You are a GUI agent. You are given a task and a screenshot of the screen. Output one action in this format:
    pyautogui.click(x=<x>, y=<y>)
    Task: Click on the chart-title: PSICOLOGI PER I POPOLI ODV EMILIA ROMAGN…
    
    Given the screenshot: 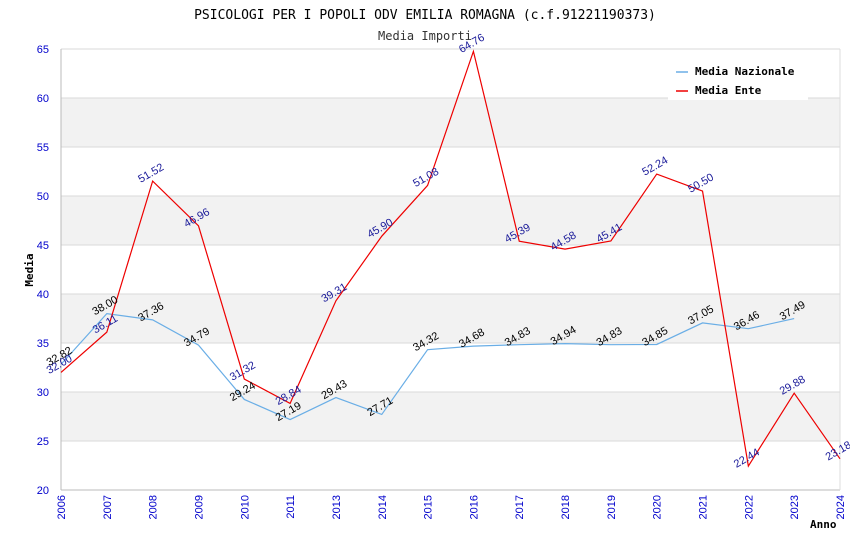 What is the action you would take?
    pyautogui.click(x=425, y=15)
    